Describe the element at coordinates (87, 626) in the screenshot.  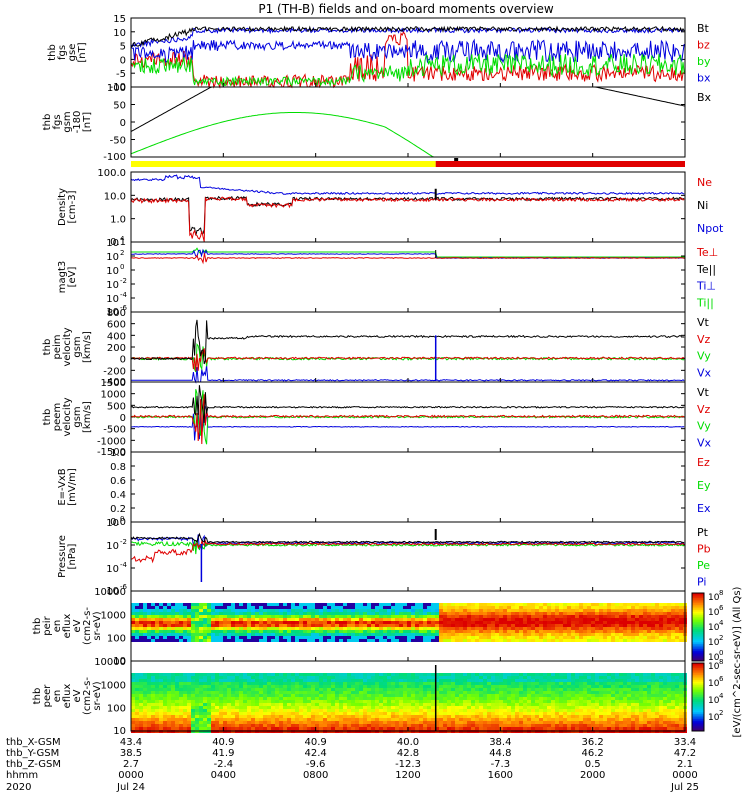
I see `ylabel-peir-5: (cm2-s-` at that location.